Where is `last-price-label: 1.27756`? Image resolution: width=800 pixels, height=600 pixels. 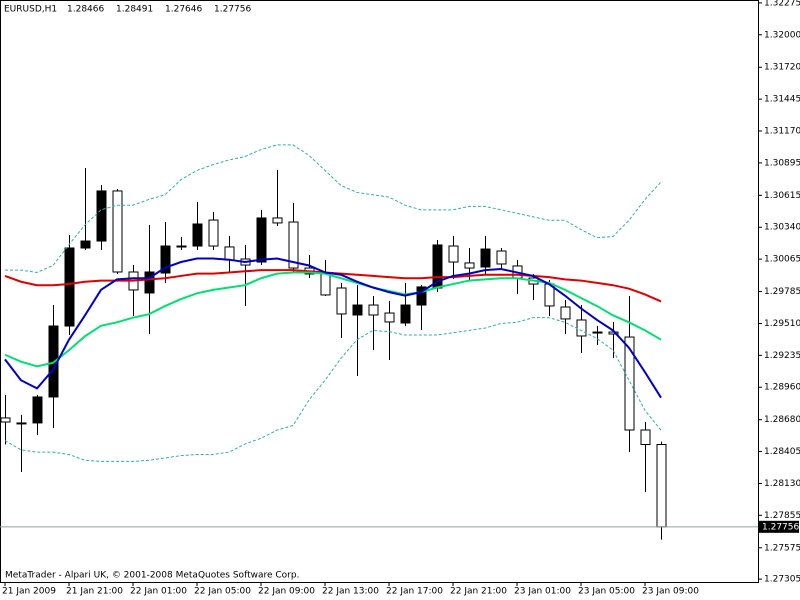
last-price-label: 1.27756 is located at coordinates (780, 527).